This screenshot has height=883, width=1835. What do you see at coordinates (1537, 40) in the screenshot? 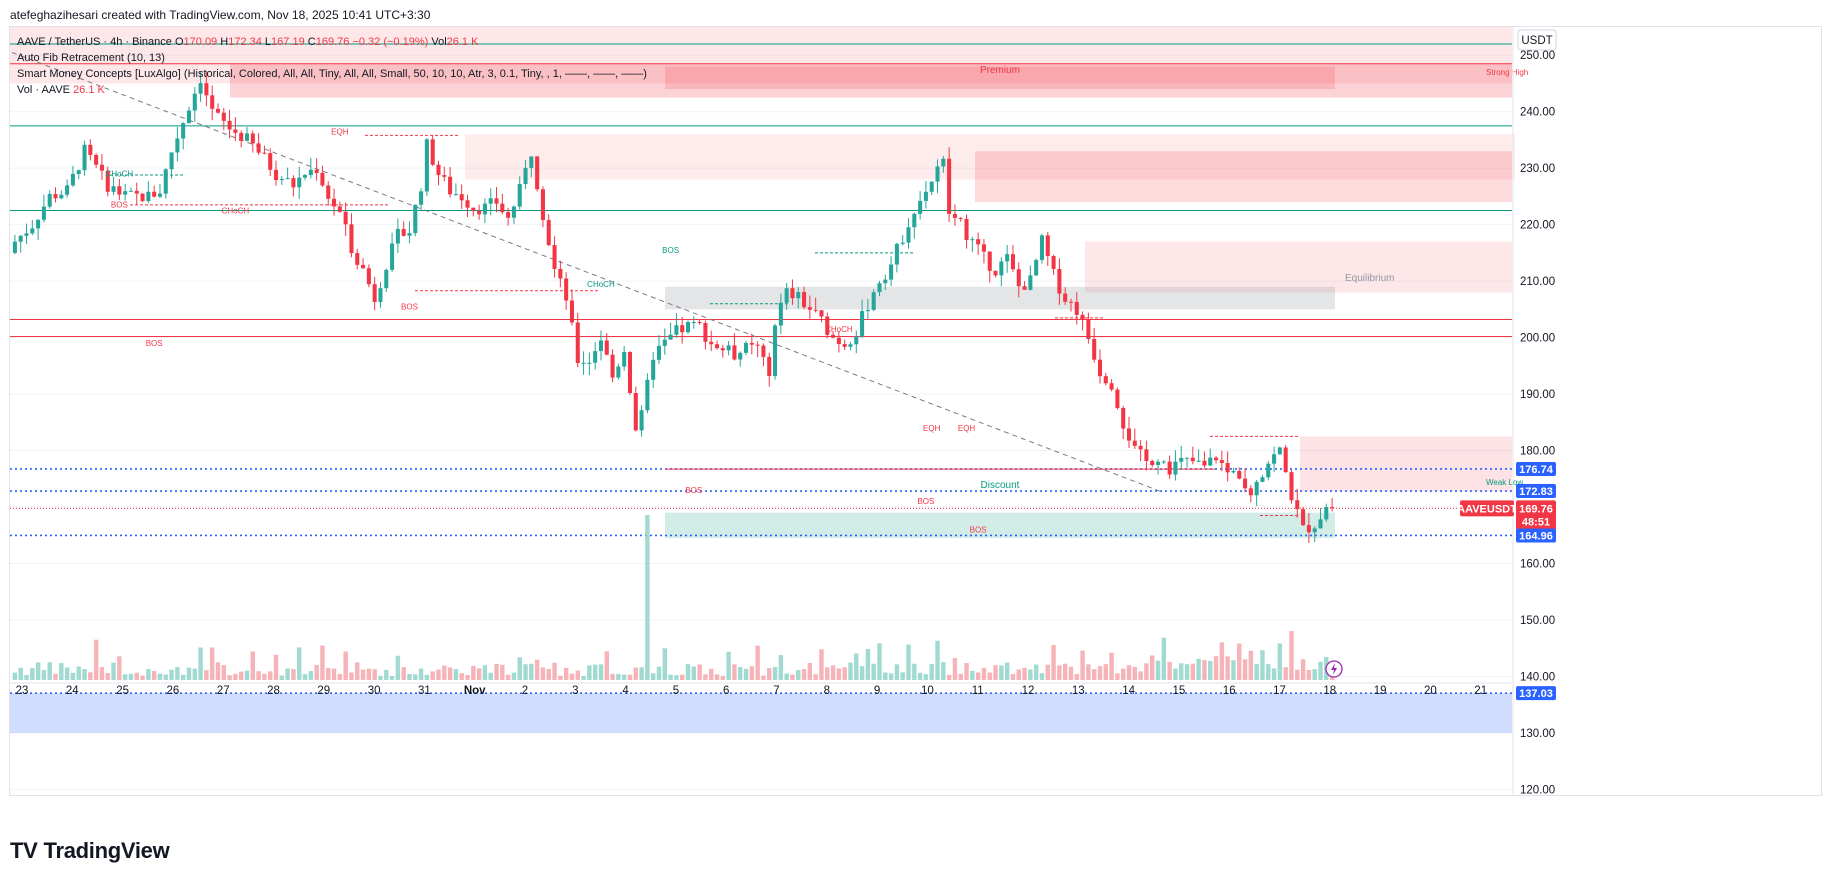
I see `currency-button` at bounding box center [1537, 40].